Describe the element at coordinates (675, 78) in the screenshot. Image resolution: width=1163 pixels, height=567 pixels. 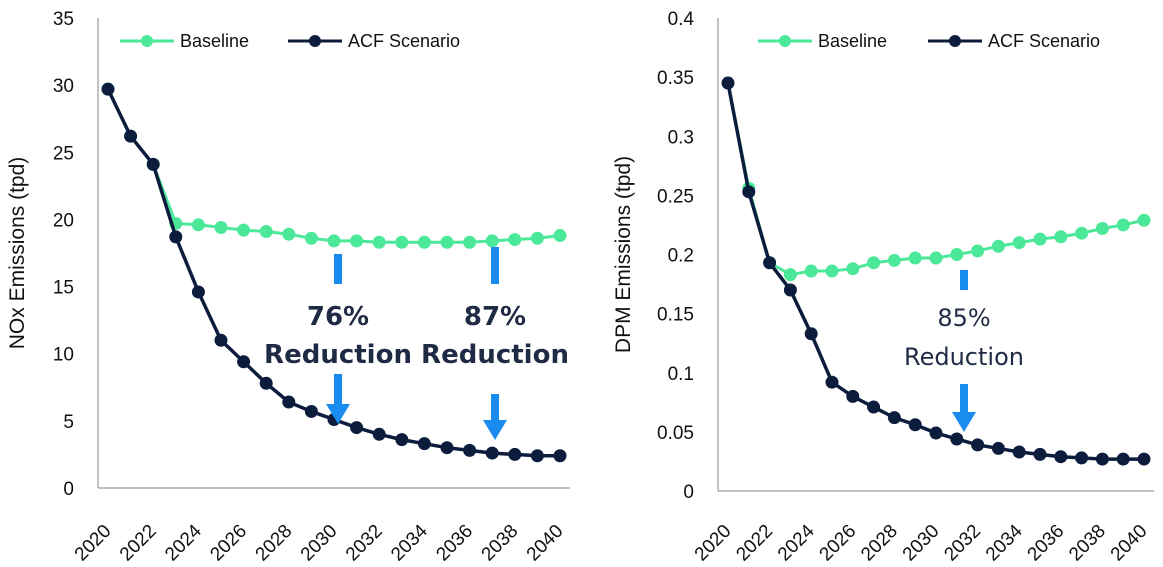
I see `y-tick-label: 0.35` at that location.